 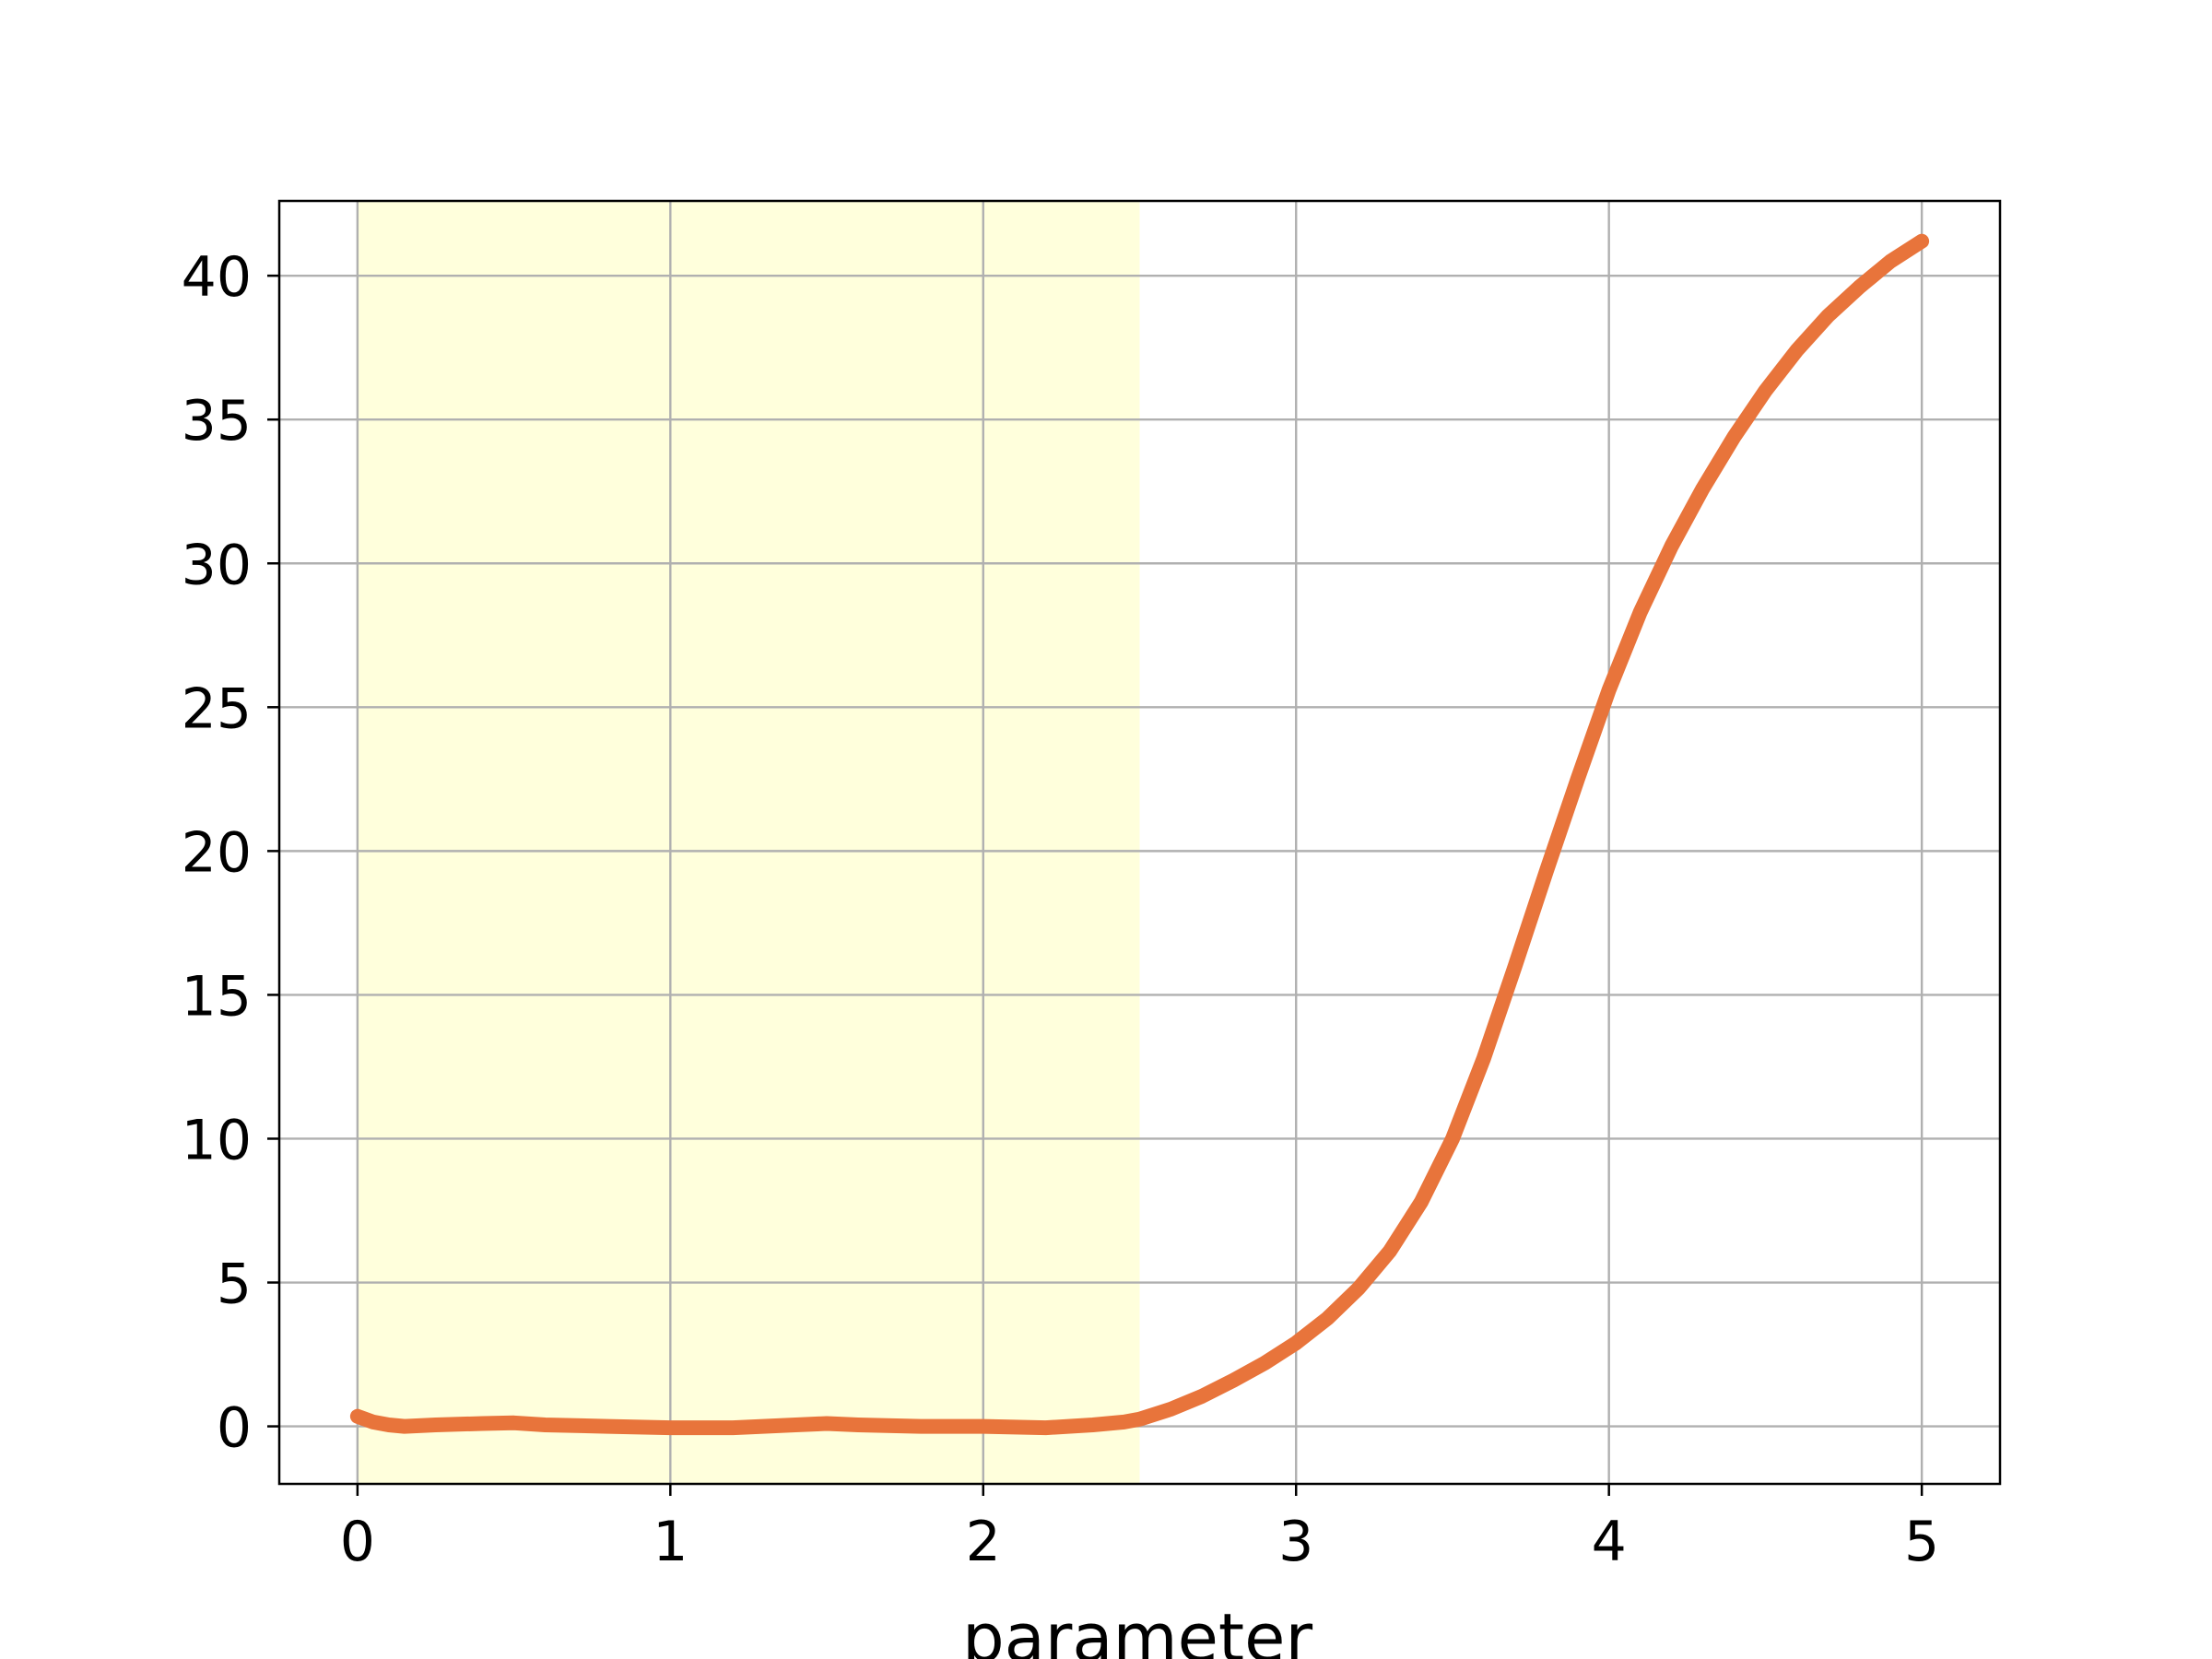 What do you see at coordinates (1295, 1542) in the screenshot?
I see `x-tick-label: 3` at bounding box center [1295, 1542].